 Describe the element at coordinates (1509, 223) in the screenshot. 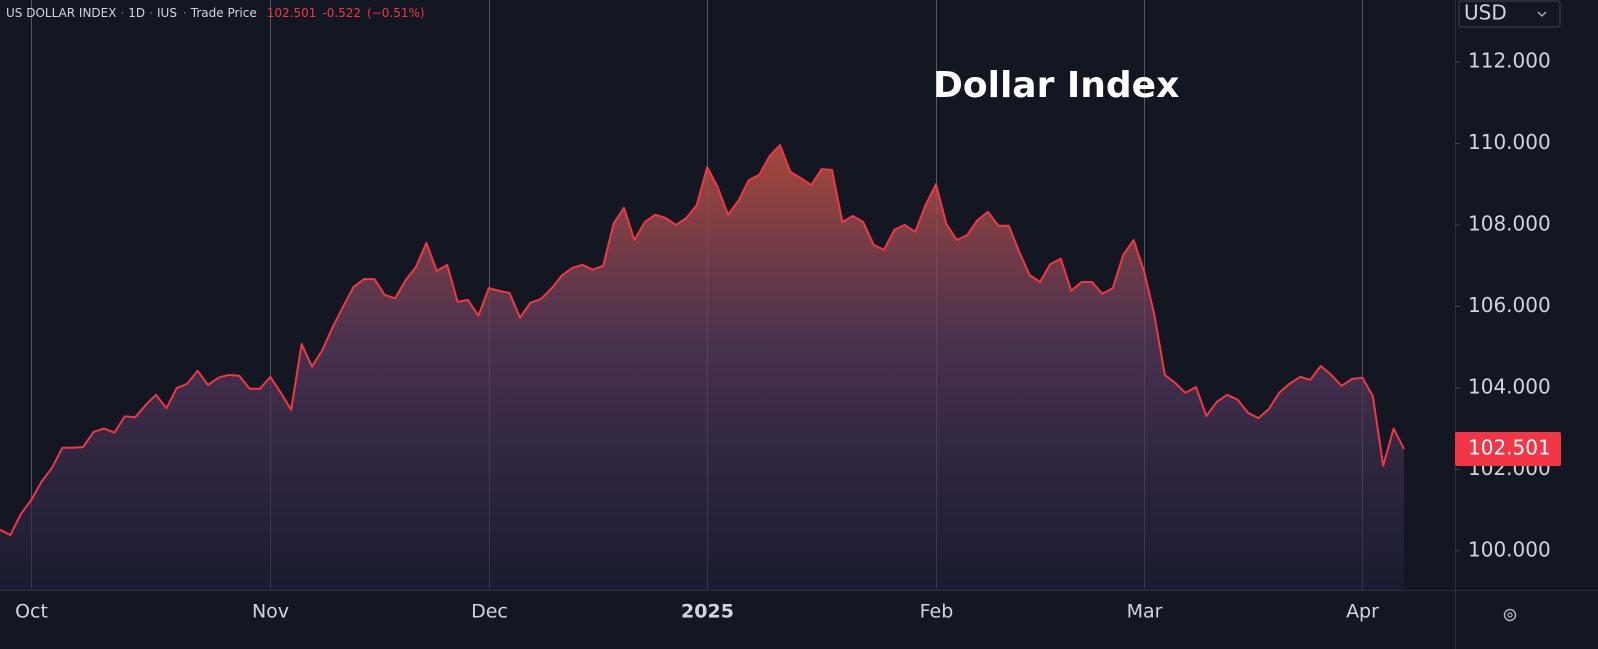

I see `y-tick-label: 108.000` at that location.